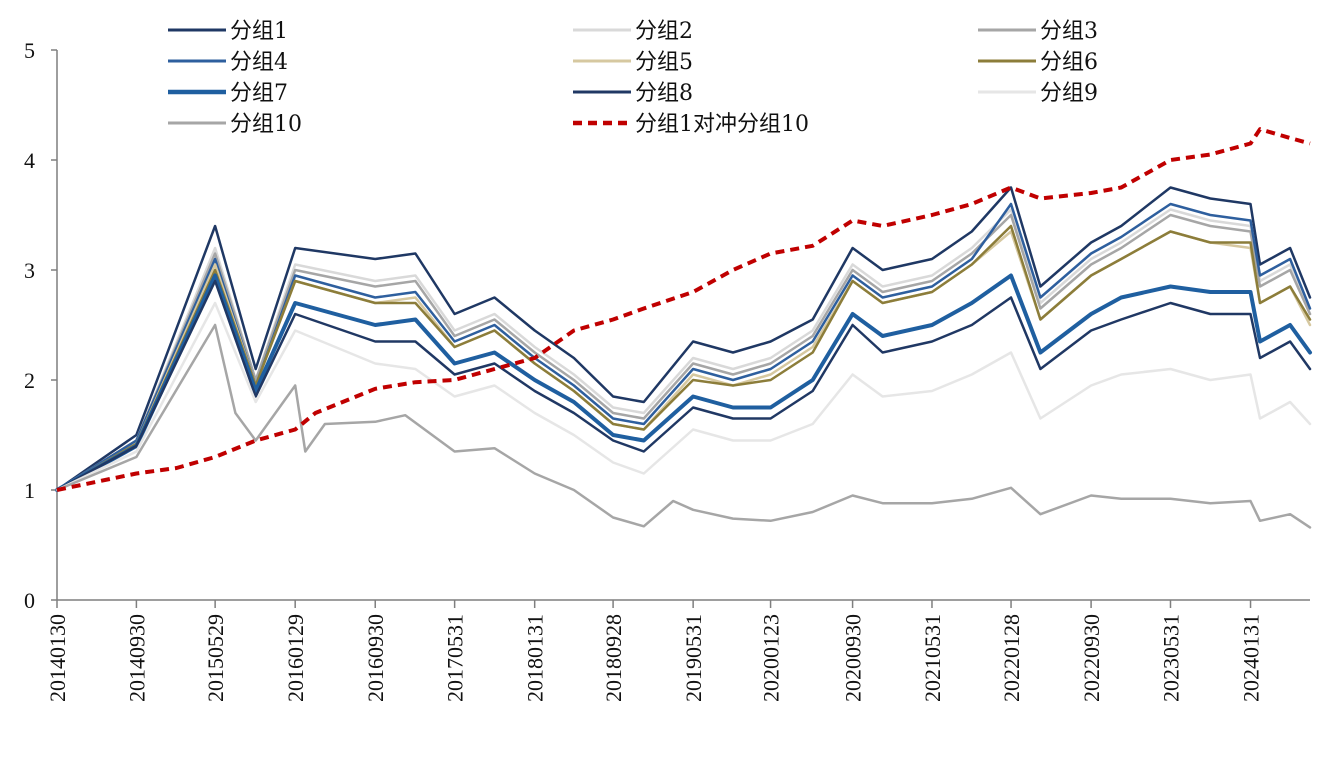 The image size is (1323, 774). What do you see at coordinates (295, 658) in the screenshot?
I see `x-tick-label: 20160129` at bounding box center [295, 658].